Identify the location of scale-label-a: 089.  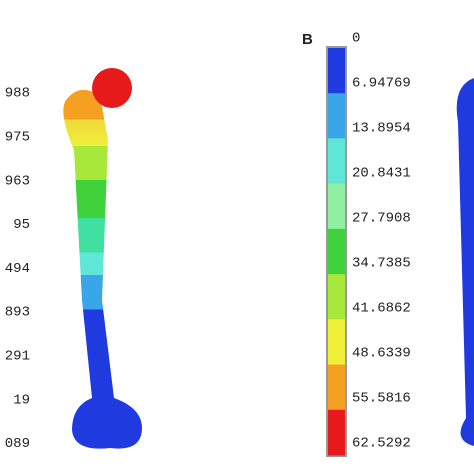
(17, 444).